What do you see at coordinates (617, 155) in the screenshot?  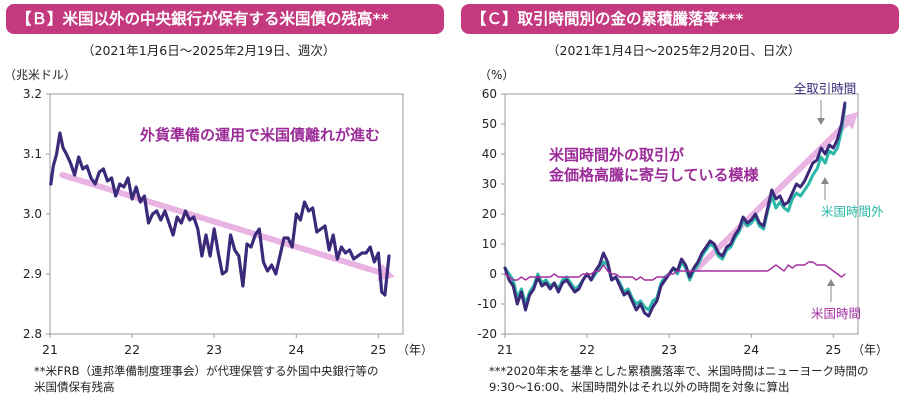 I see `chart-c-annotation-1: 米国時間外の取引が` at bounding box center [617, 155].